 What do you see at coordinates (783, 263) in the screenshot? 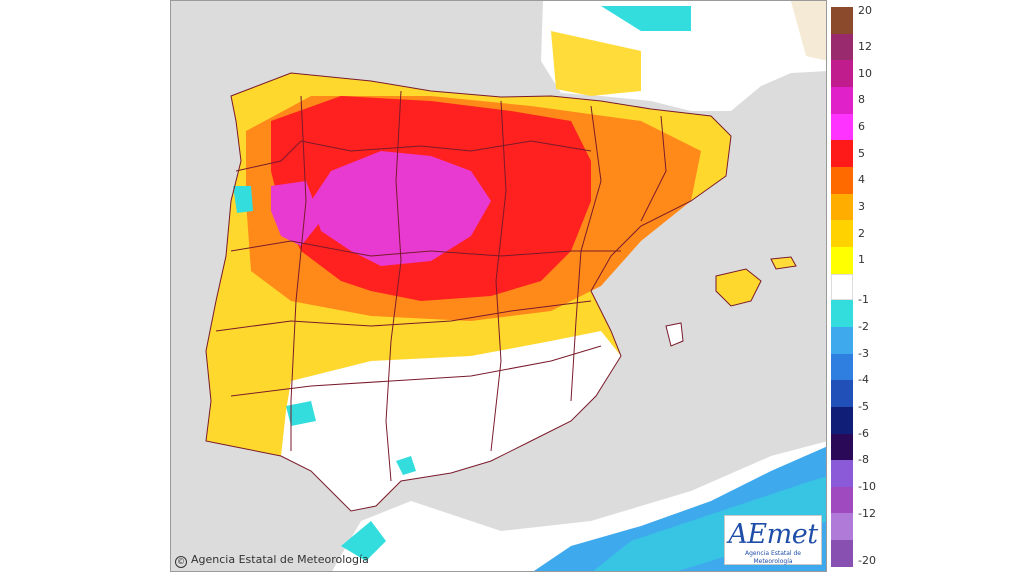
I see `menorca-island` at bounding box center [783, 263].